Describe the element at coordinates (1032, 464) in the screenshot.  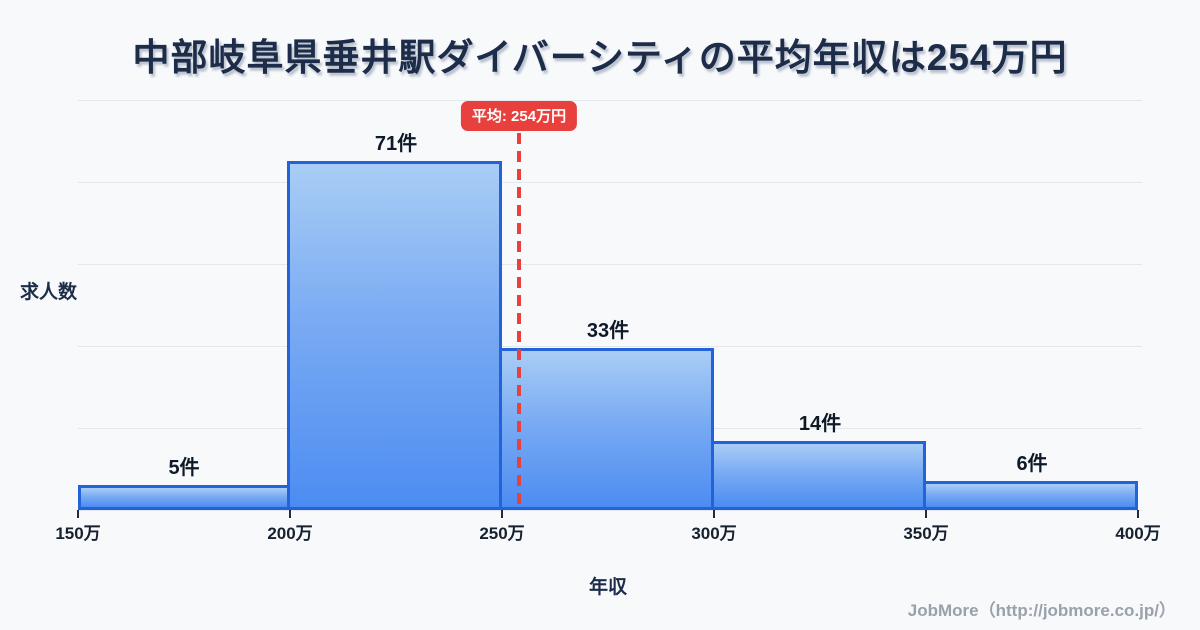
I see `bar-value-label: 6件` at that location.